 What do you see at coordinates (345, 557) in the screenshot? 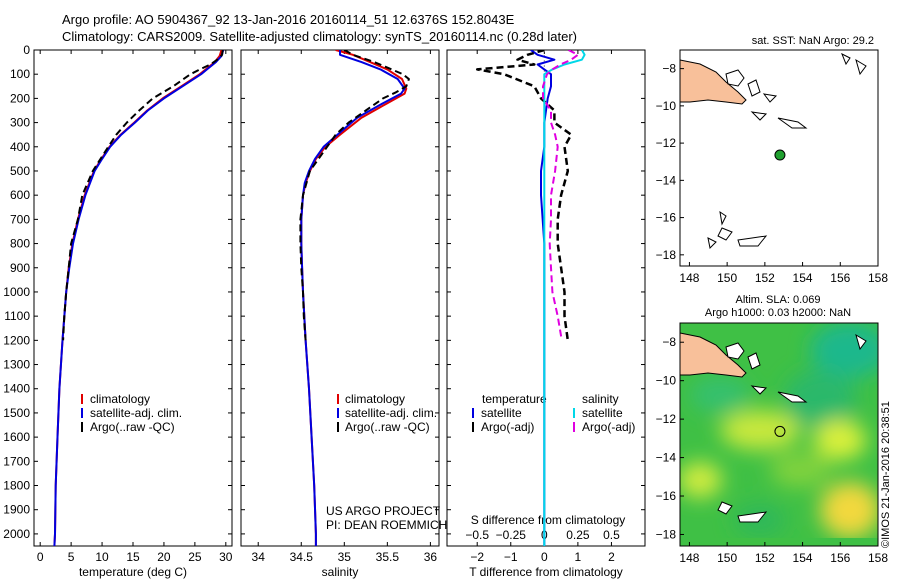
I see `x-tick-label: 35` at bounding box center [345, 557].